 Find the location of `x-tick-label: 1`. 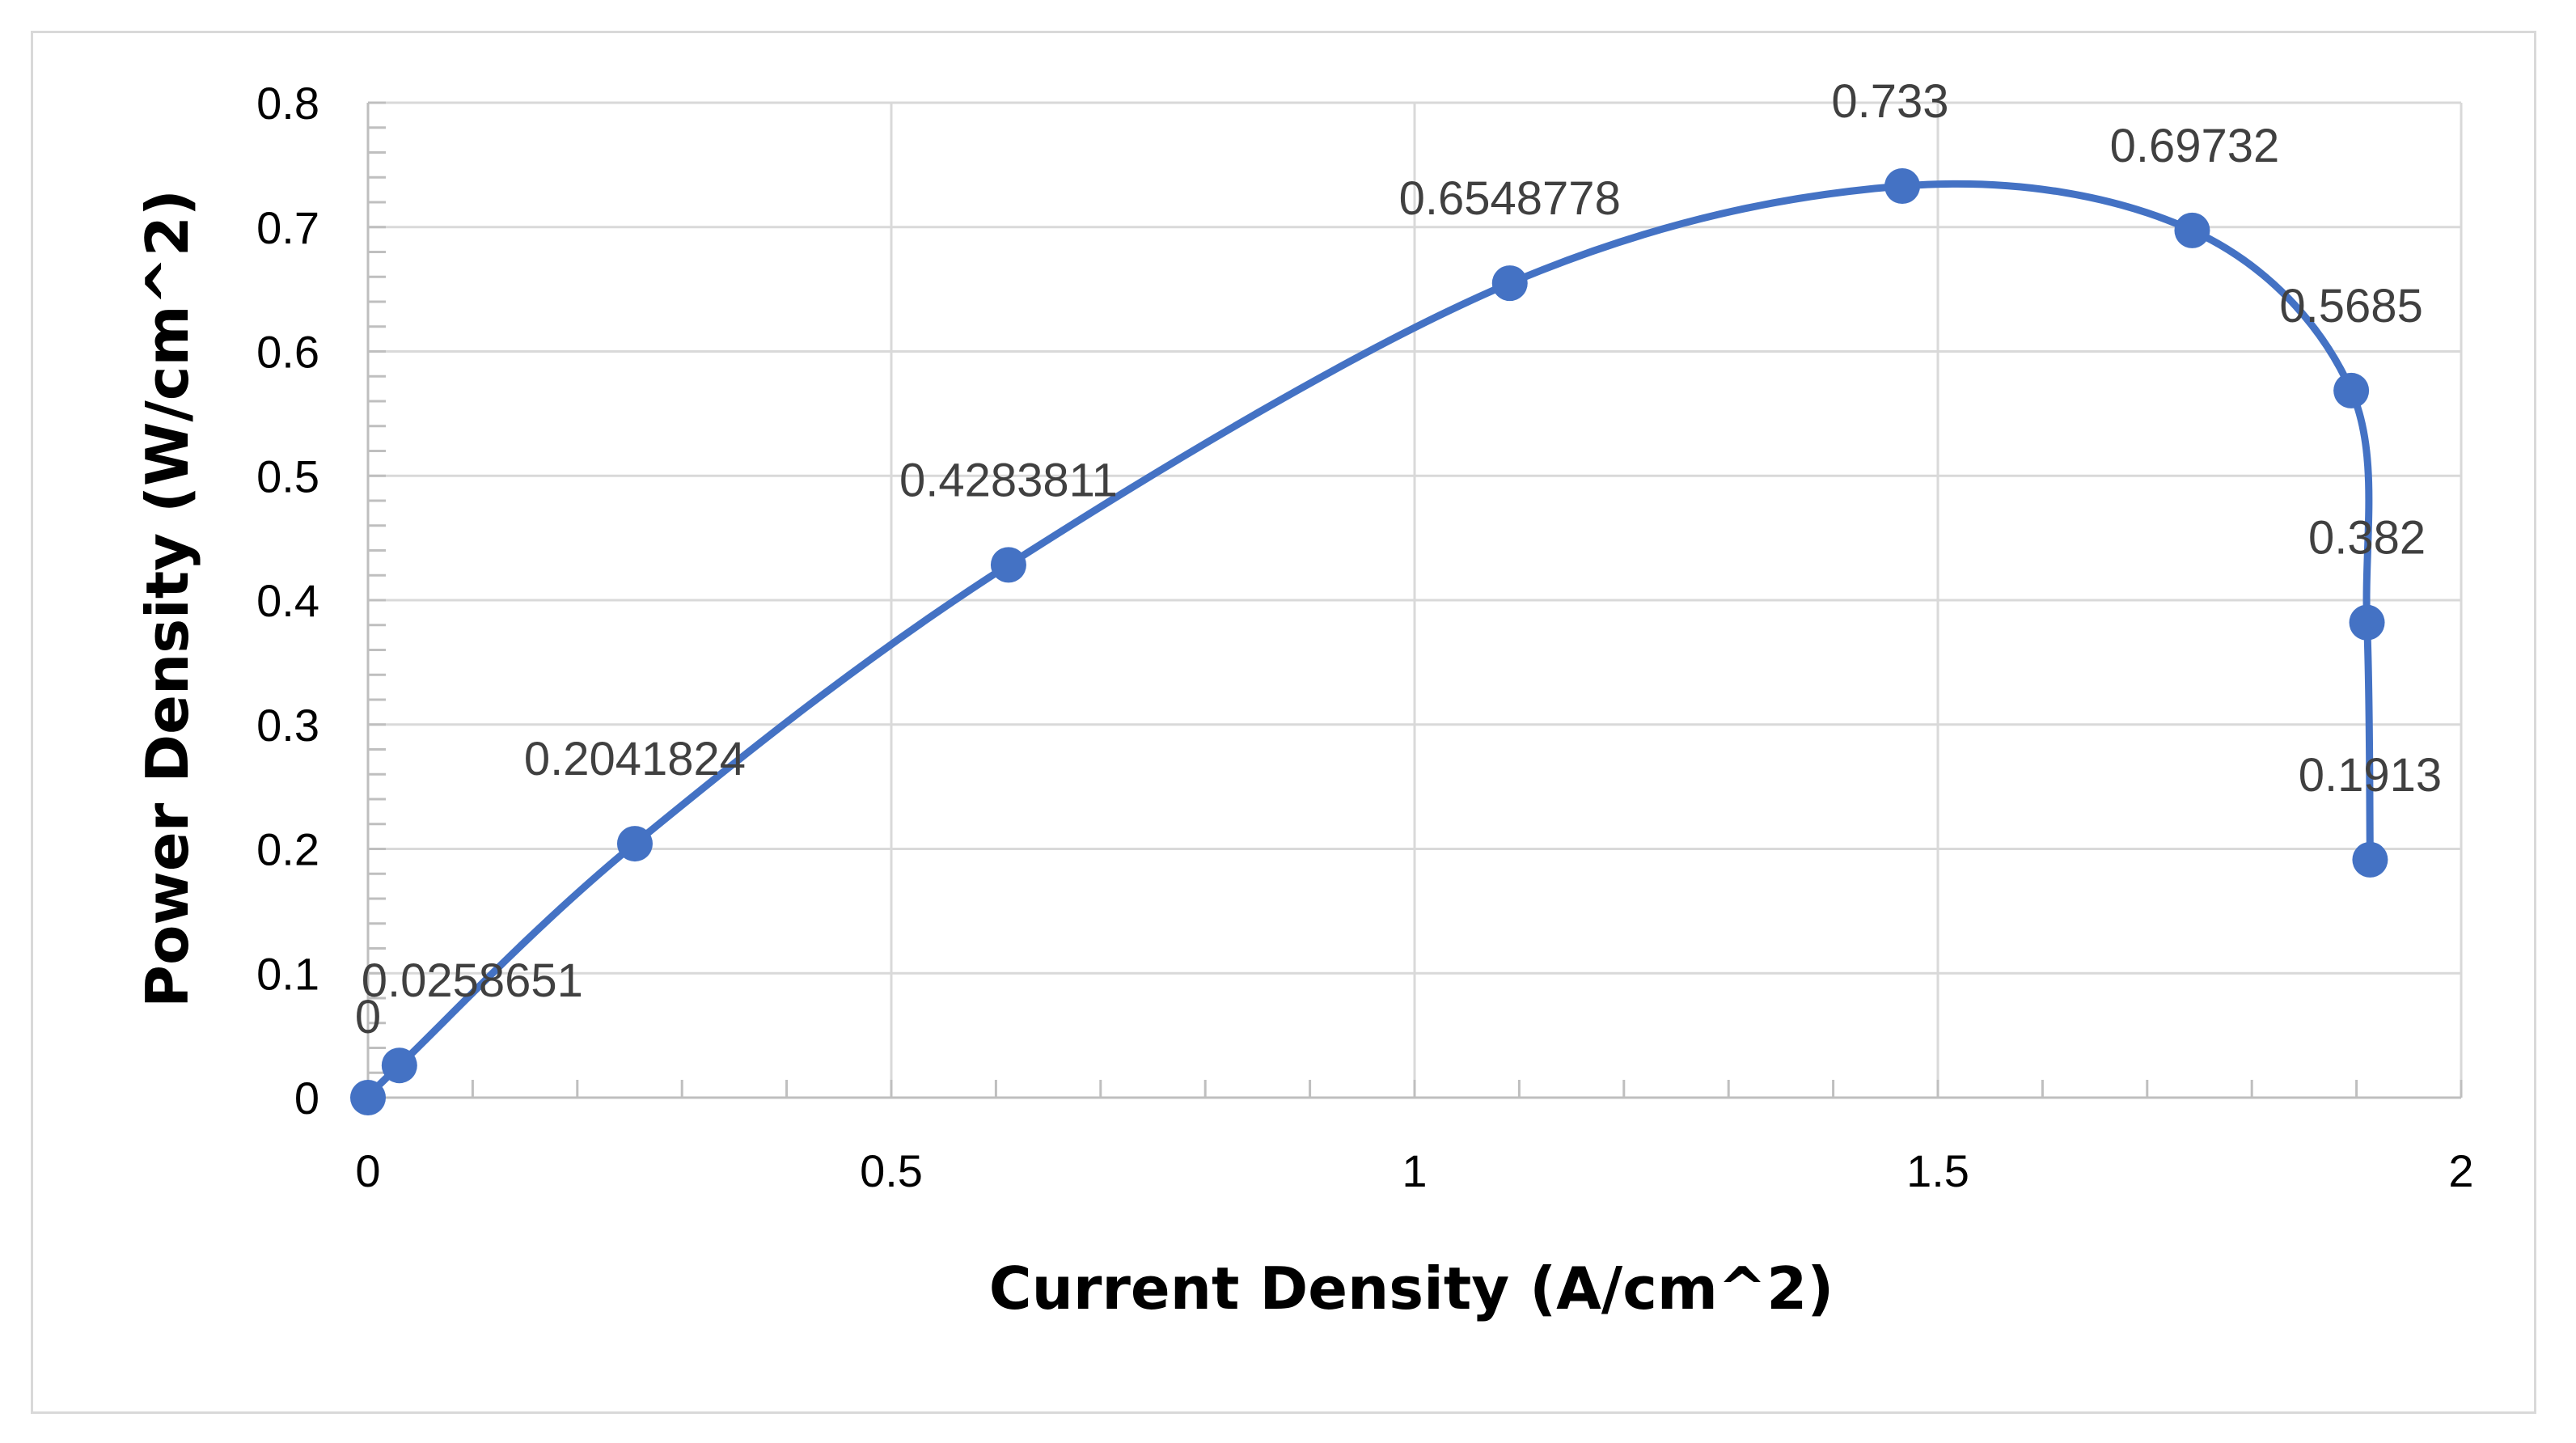

x-tick-label: 1 is located at coordinates (1415, 1170).